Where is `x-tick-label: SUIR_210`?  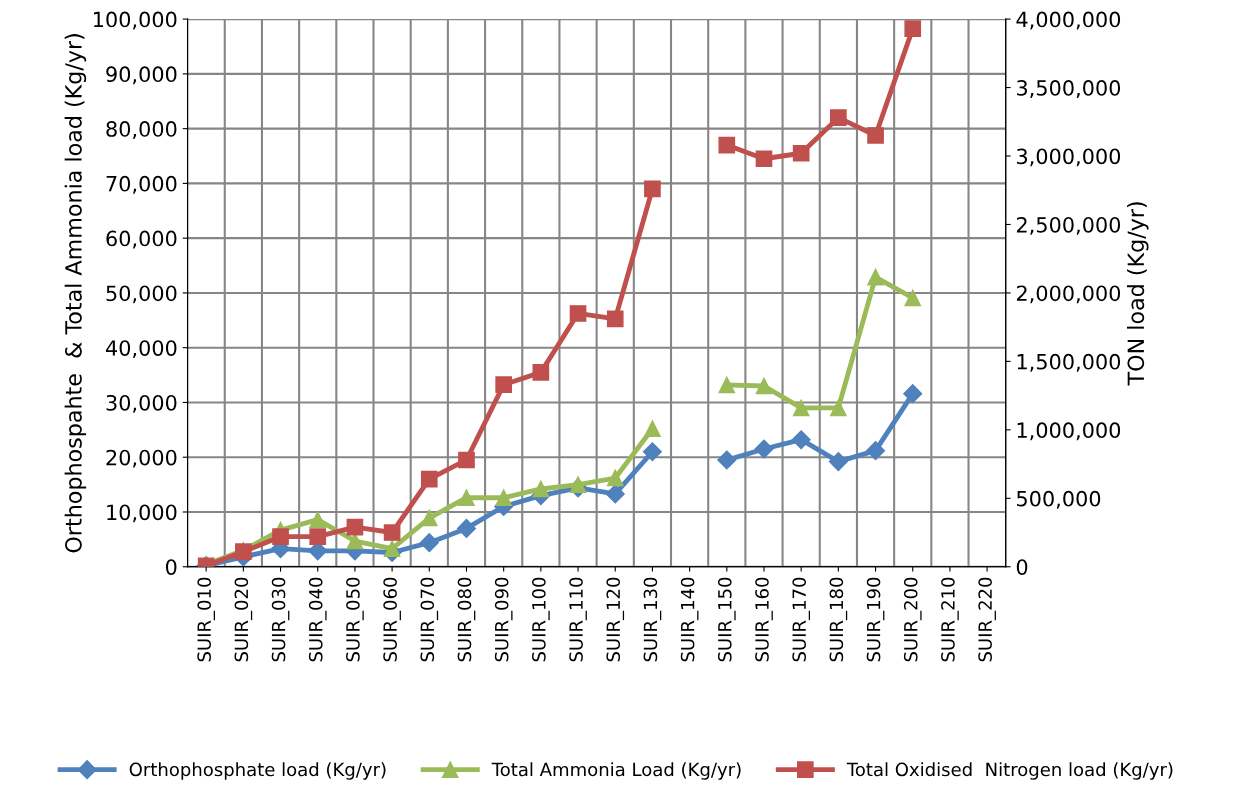
x-tick-label: SUIR_210 is located at coordinates (950, 619).